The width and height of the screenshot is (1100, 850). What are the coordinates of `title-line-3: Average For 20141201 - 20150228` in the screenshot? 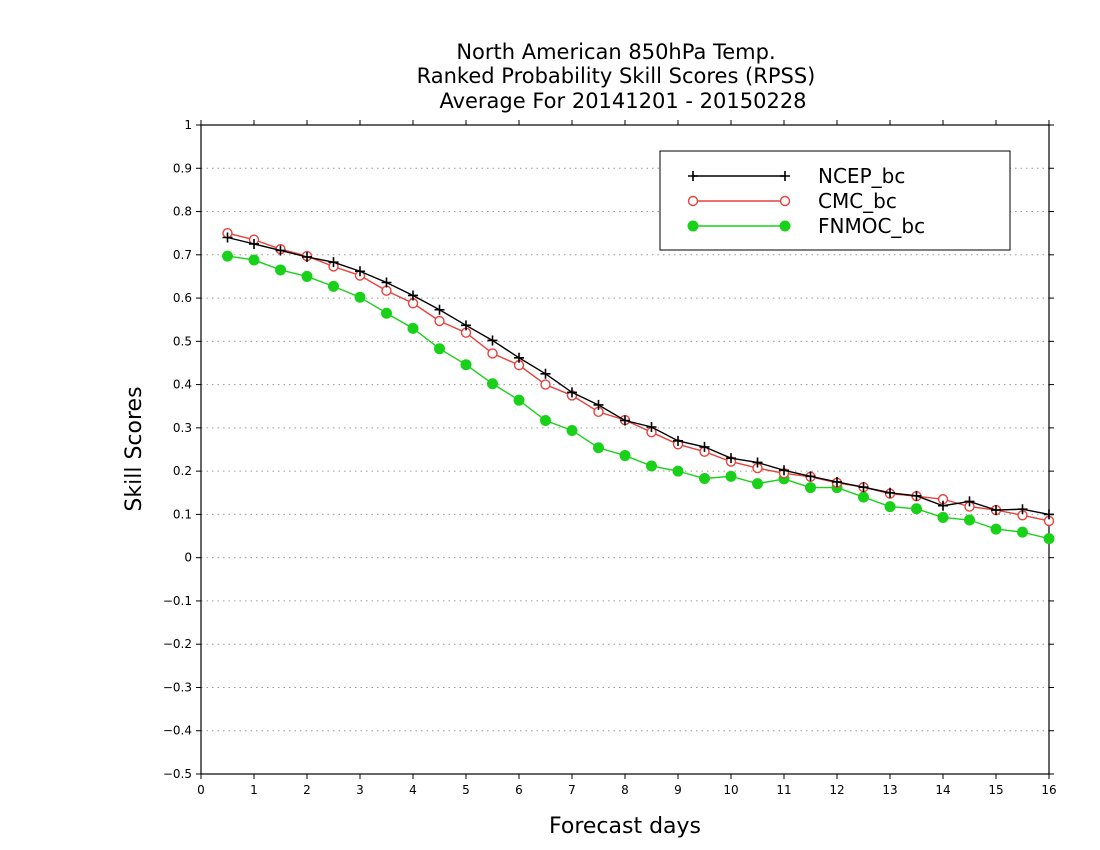 It's located at (622, 101).